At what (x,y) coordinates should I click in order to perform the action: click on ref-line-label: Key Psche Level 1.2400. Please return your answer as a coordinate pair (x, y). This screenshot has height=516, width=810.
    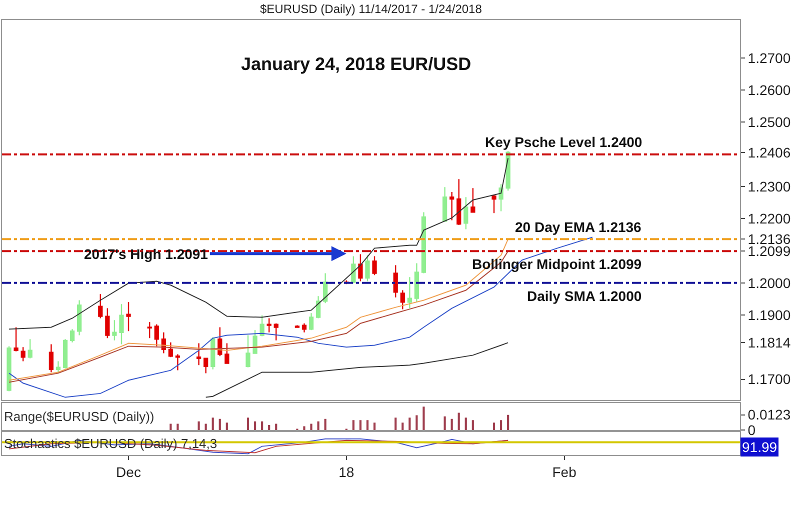
    Looking at the image, I should click on (563, 142).